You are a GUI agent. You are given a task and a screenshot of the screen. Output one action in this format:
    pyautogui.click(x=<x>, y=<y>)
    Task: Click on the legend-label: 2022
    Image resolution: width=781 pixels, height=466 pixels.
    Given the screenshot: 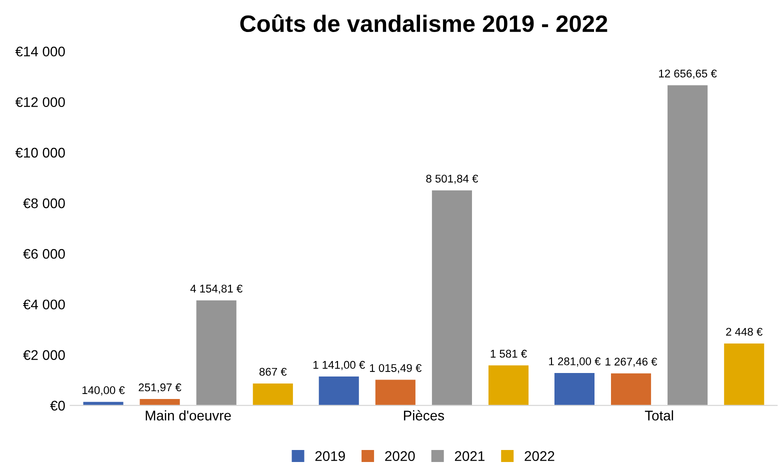 What is the action you would take?
    pyautogui.click(x=539, y=456)
    